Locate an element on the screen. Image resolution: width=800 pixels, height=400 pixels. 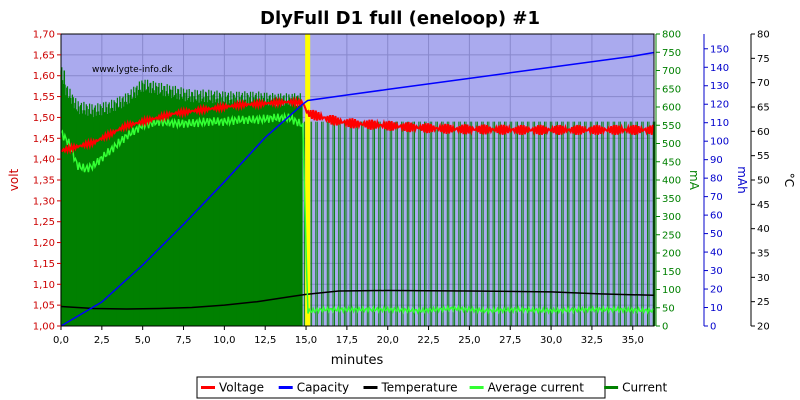
ma-tick-label: 150 is located at coordinates (671, 272).